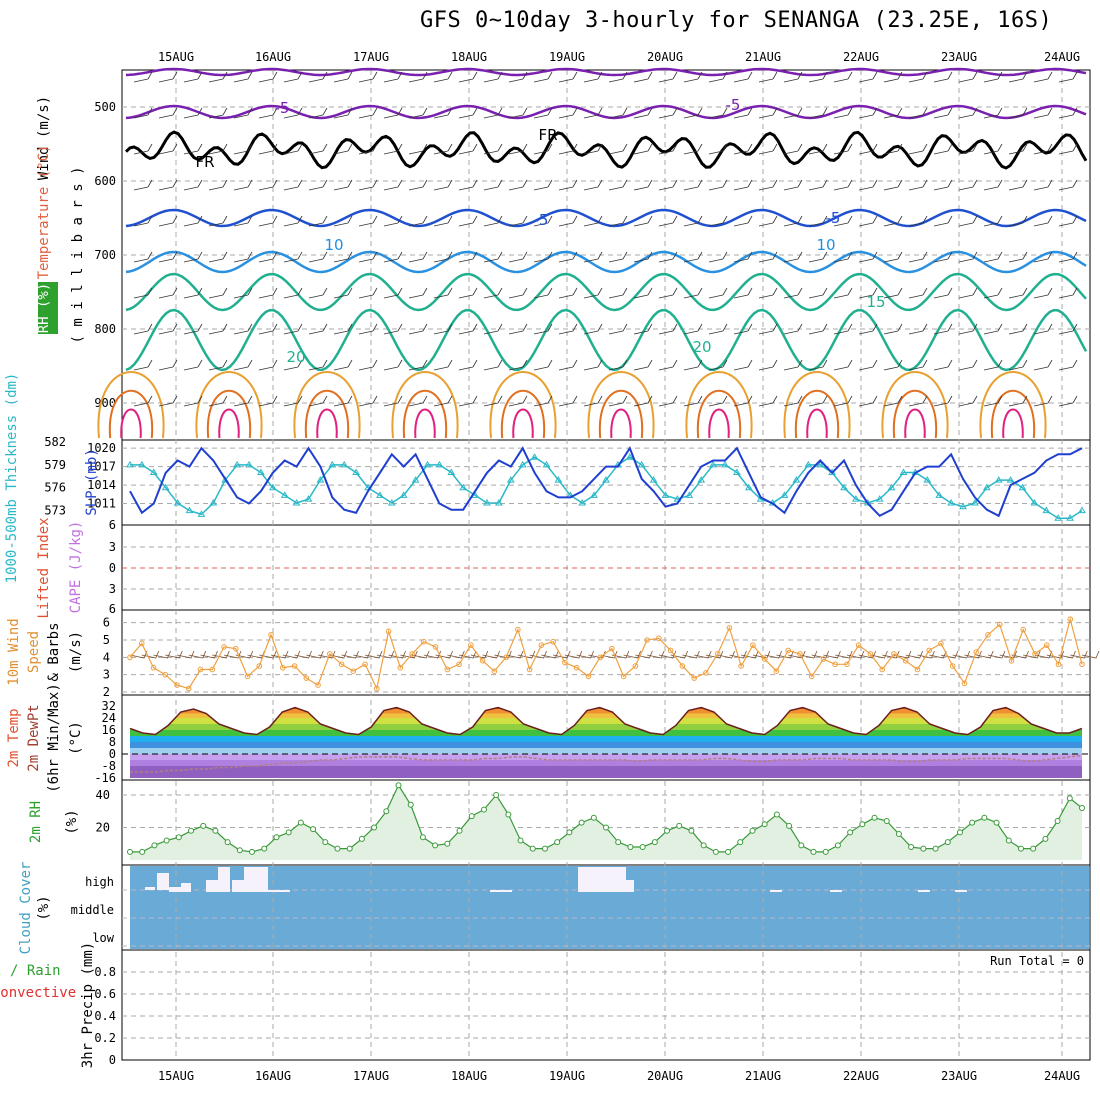 The image size is (1100, 1100). Describe the element at coordinates (606, 1005) in the screenshot. I see `precip-panel` at that location.